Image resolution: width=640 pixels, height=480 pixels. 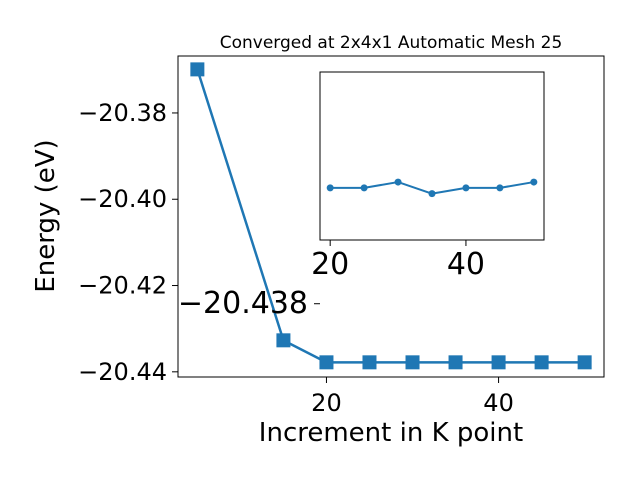 I want to click on main-y-tick-label: −20.42, so click(x=122, y=286).